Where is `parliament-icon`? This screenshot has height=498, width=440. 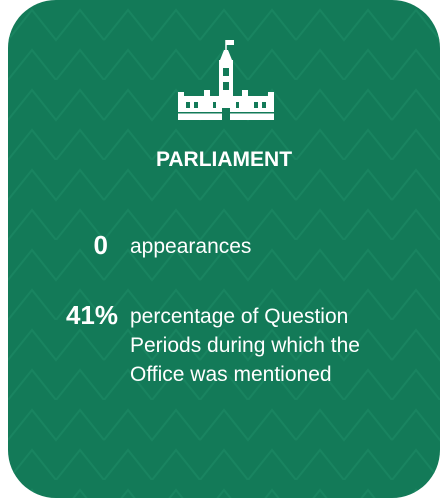 parliament-icon is located at coordinates (224, 80).